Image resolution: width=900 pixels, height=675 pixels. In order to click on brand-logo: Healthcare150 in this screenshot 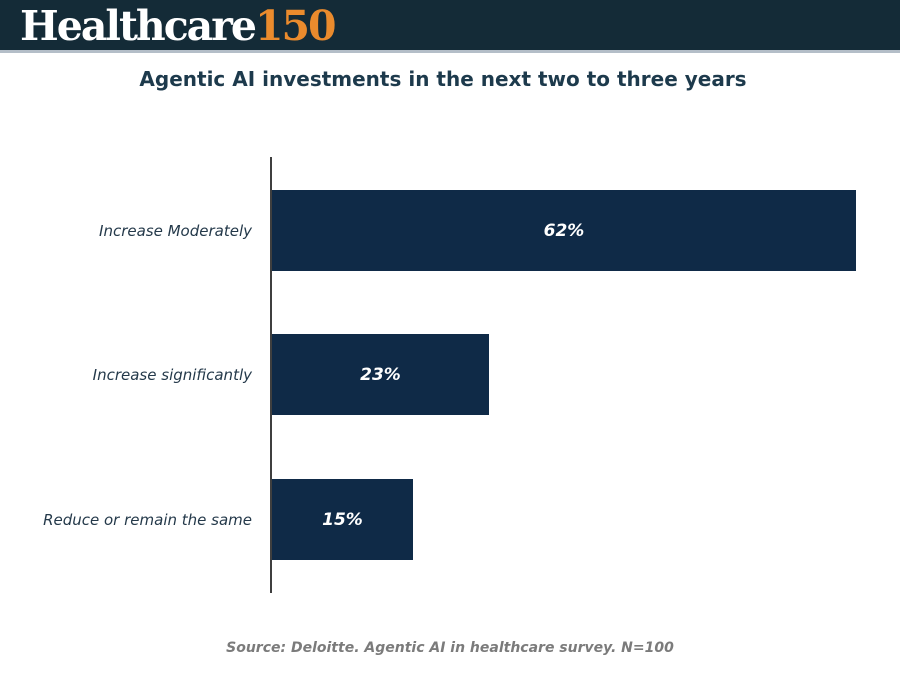, I will do `click(178, 25)`.